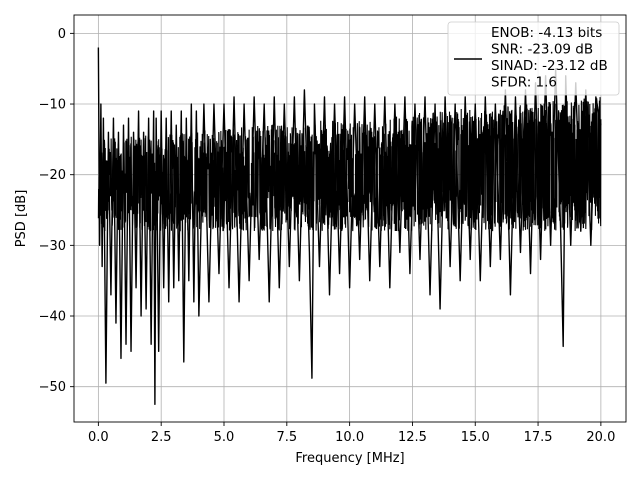  I want to click on y-tick-label: −30, so click(52, 246).